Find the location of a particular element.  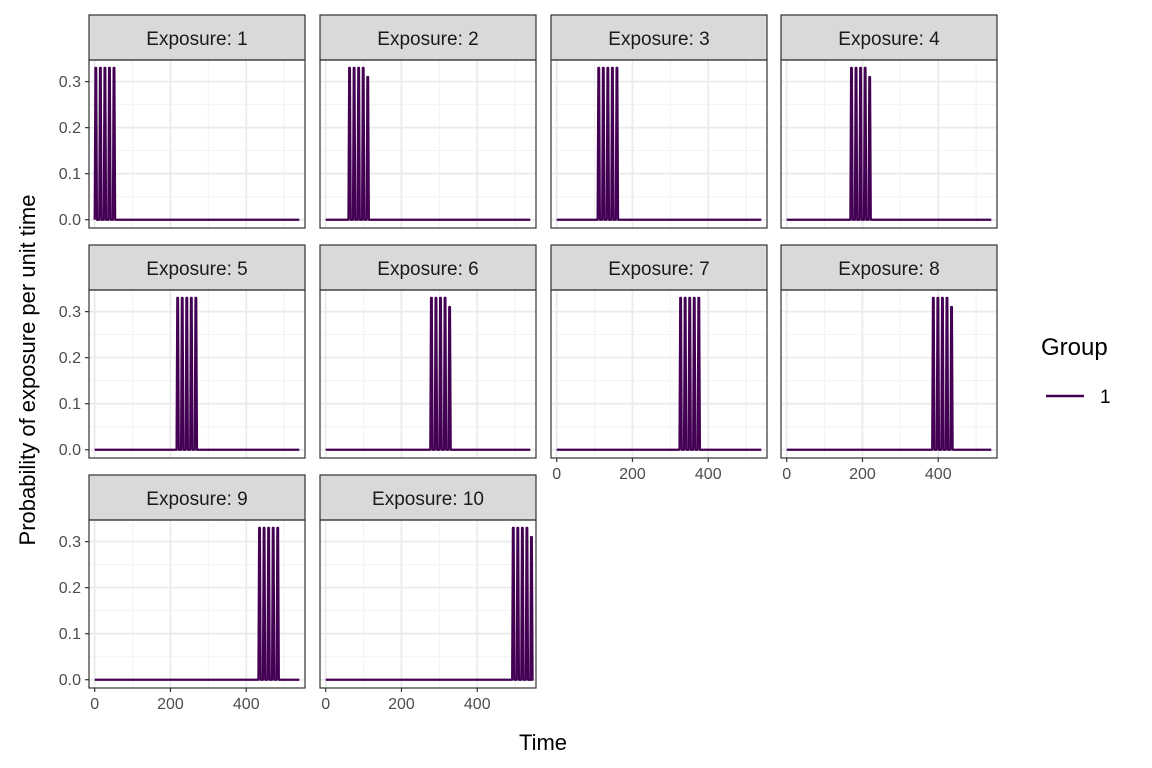

facet-strip-label: Exposure: 4 is located at coordinates (889, 39).